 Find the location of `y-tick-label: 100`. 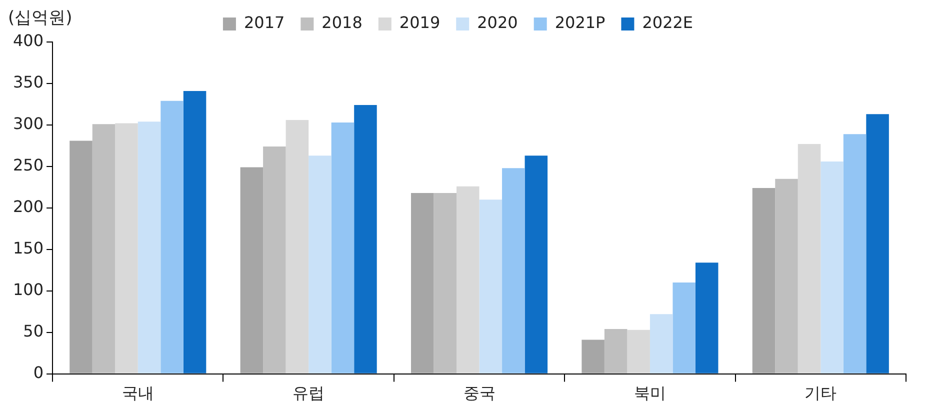

y-tick-label: 100 is located at coordinates (28, 290).